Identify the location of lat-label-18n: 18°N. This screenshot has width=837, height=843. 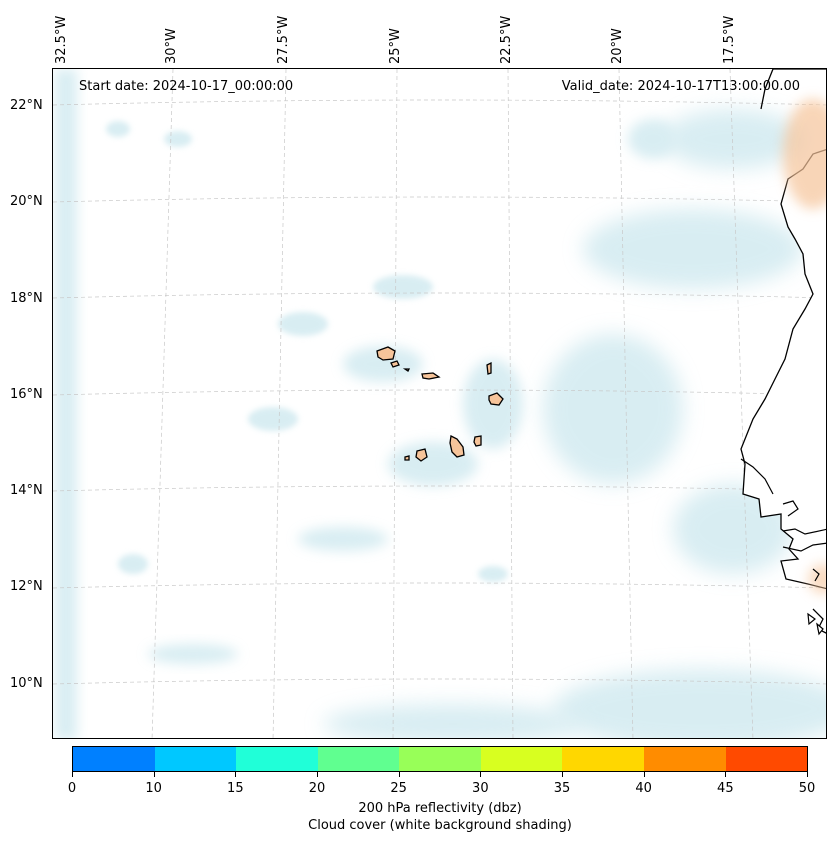
(26, 298).